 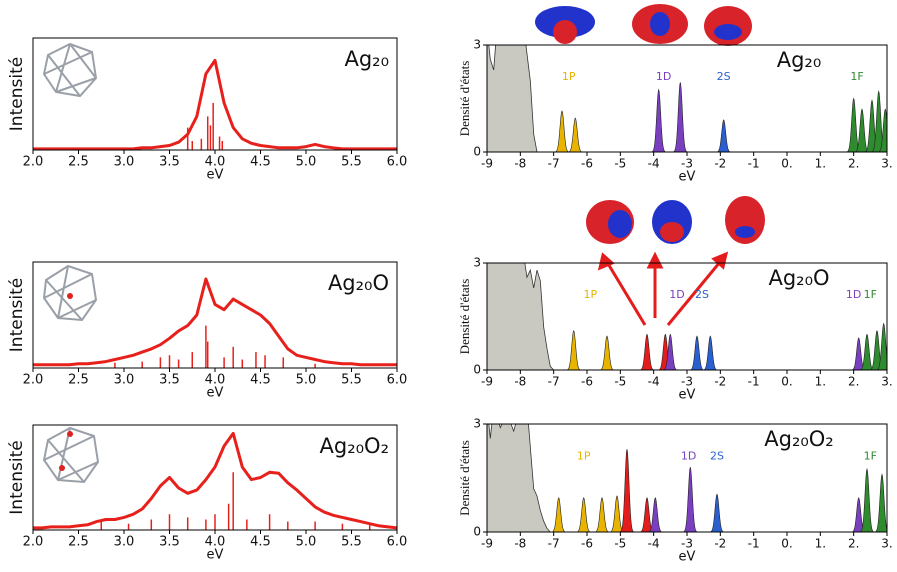 I want to click on dos-area, so click(x=519, y=478).